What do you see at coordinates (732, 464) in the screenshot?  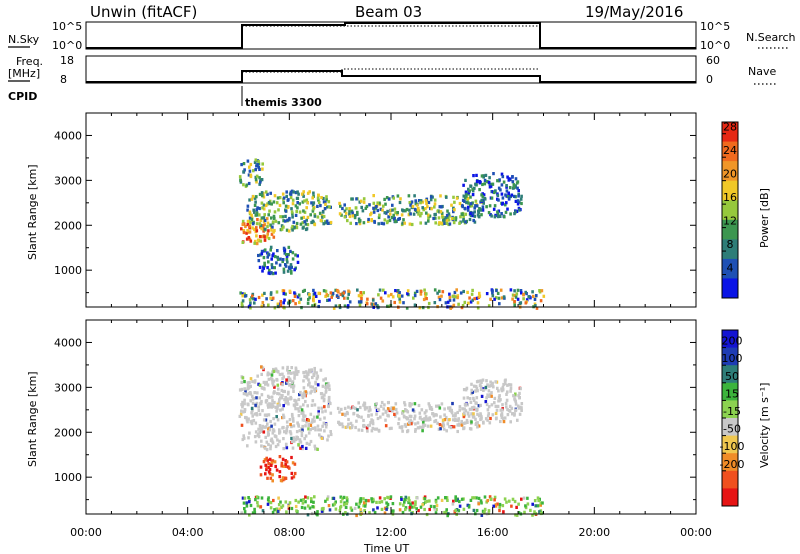 I see `colorbar-tick-label: -200` at bounding box center [732, 464].